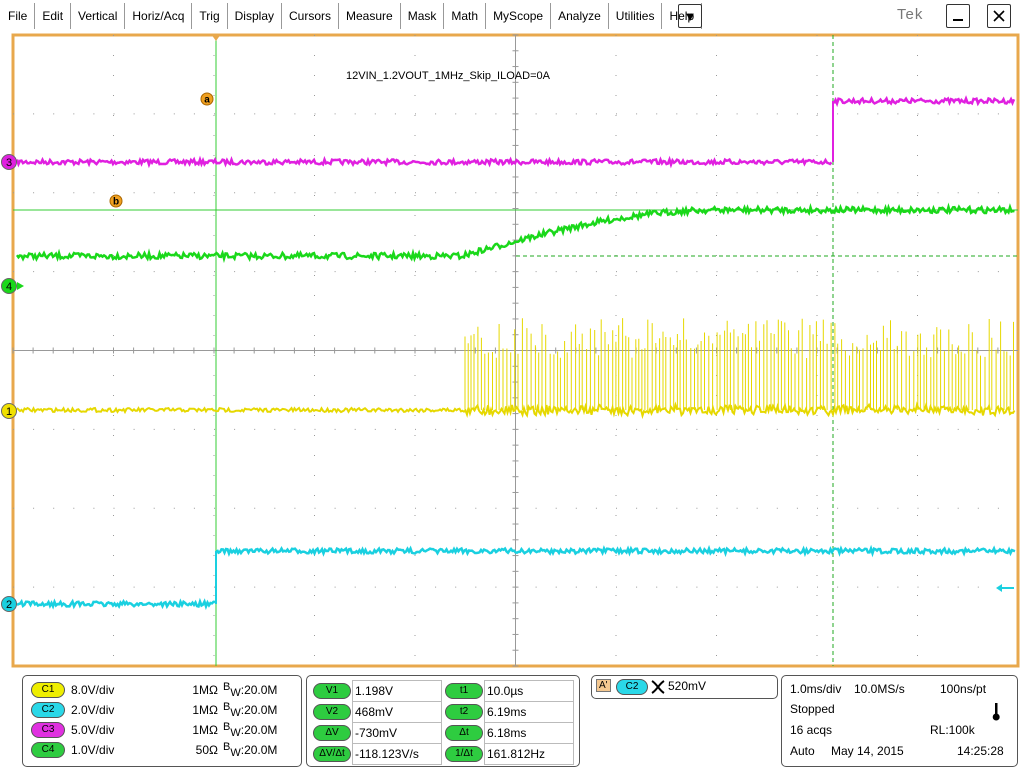 This screenshot has width=1024, height=768. What do you see at coordinates (879, 689) in the screenshot?
I see `sample-rate: 10.0MS/s` at bounding box center [879, 689].